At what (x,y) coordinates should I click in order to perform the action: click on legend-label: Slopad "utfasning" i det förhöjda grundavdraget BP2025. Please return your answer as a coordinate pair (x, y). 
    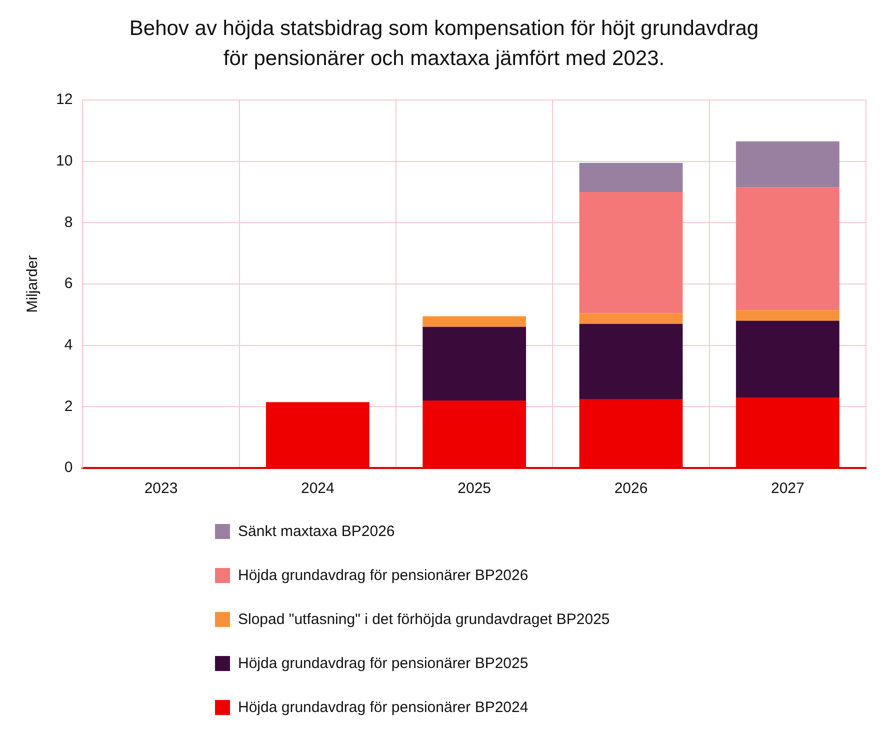
    Looking at the image, I should click on (424, 619).